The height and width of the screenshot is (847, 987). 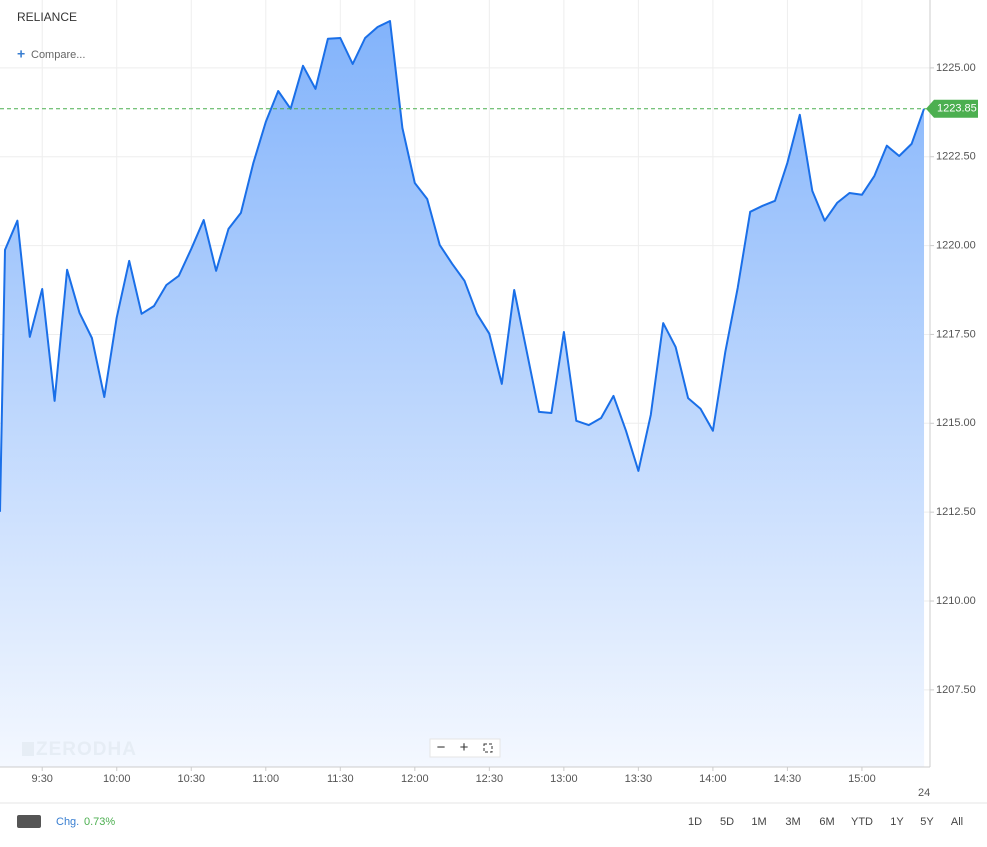 What do you see at coordinates (564, 779) in the screenshot?
I see `x-tick-label: 13:00` at bounding box center [564, 779].